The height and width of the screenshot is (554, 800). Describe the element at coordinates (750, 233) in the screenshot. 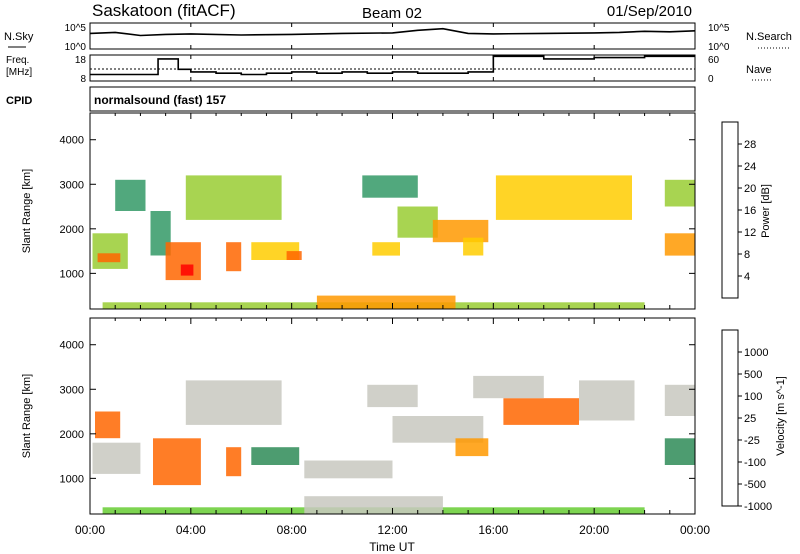

I see `power-colorbar-tick-label: 12` at that location.